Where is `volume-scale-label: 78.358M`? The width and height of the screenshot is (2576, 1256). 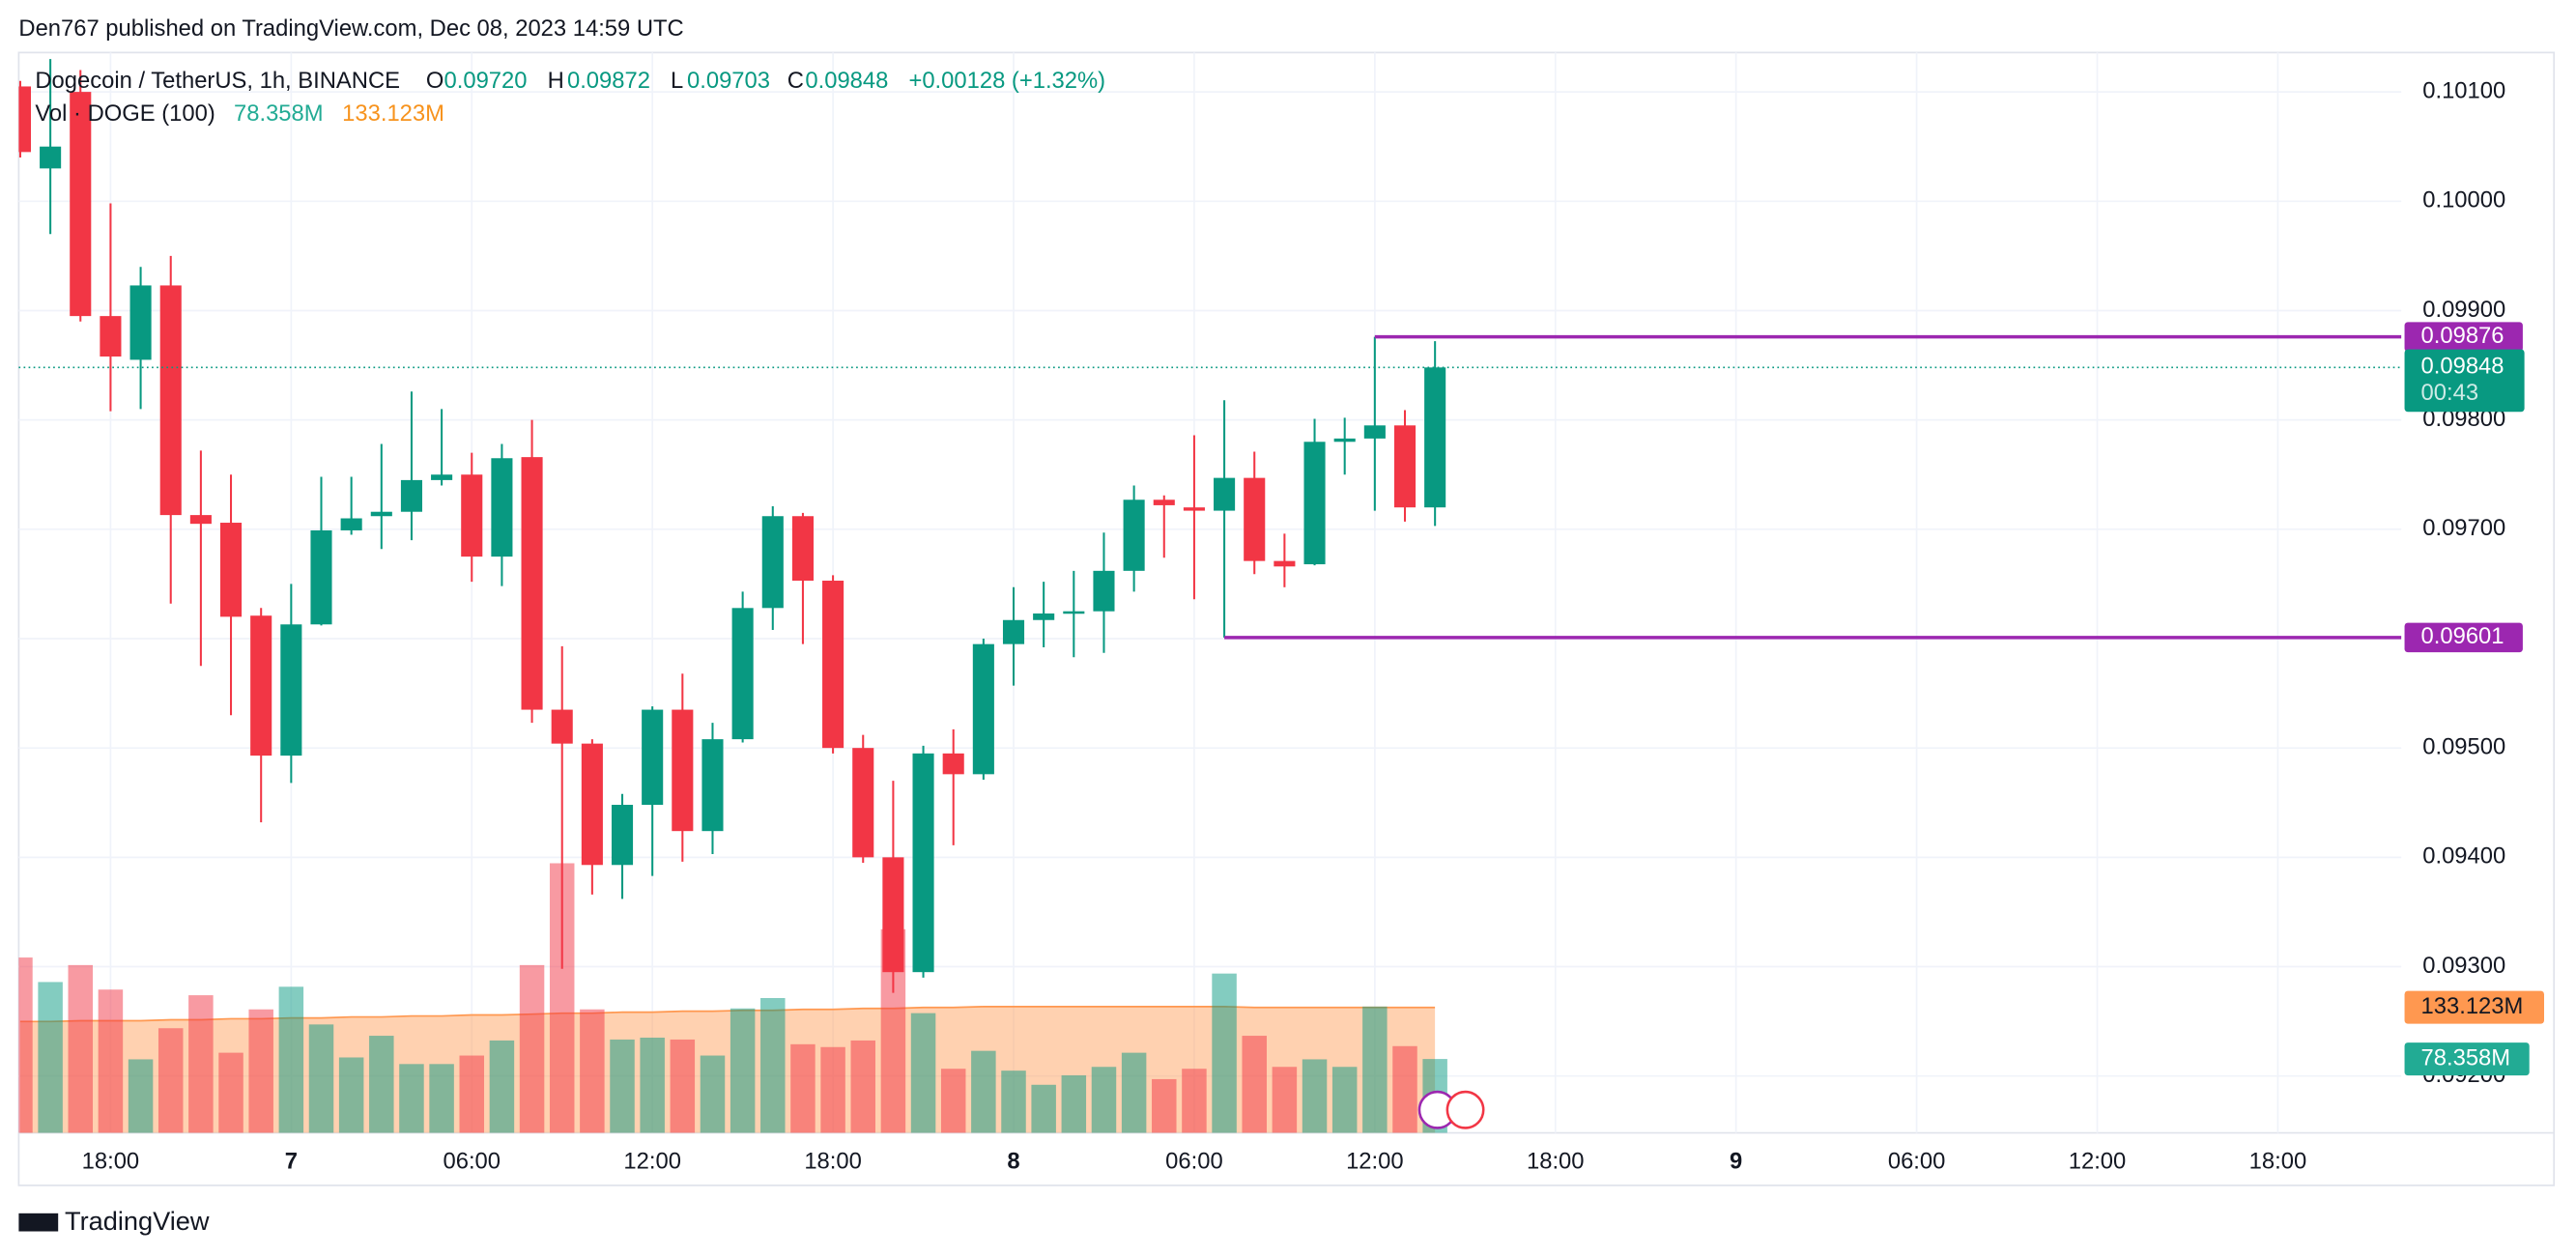 volume-scale-label: 78.358M is located at coordinates (2466, 1057).